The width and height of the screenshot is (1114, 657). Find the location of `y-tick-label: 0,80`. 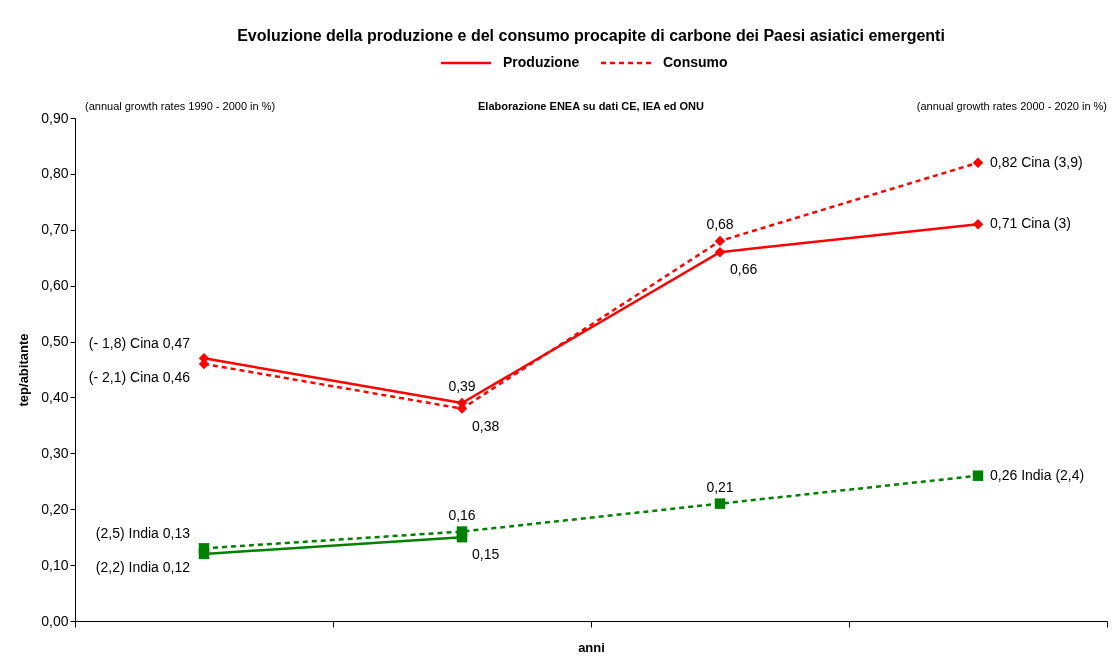

y-tick-label: 0,80 is located at coordinates (55, 173).